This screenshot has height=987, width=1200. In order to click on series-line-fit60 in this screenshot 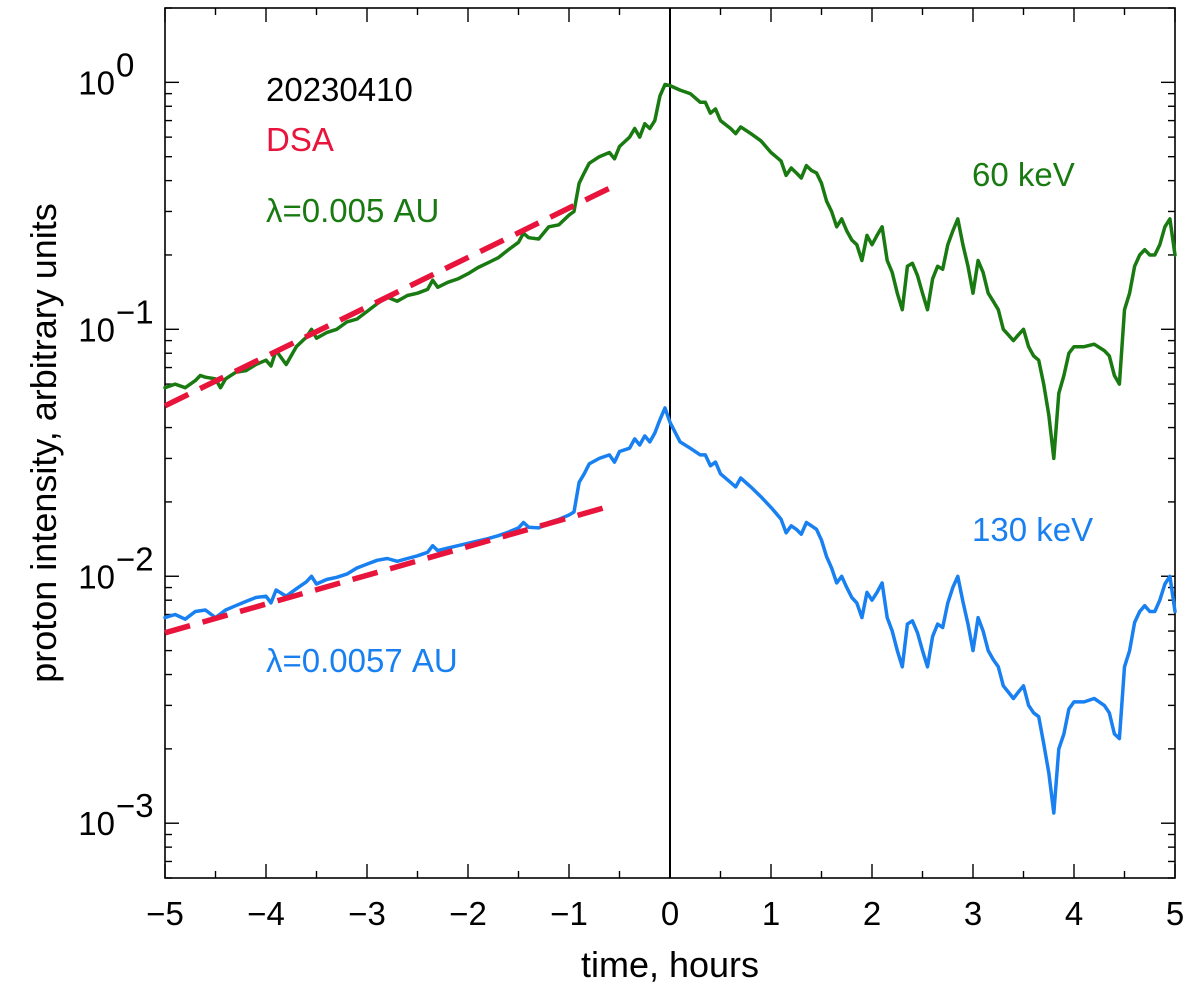, I will do `click(392, 294)`.